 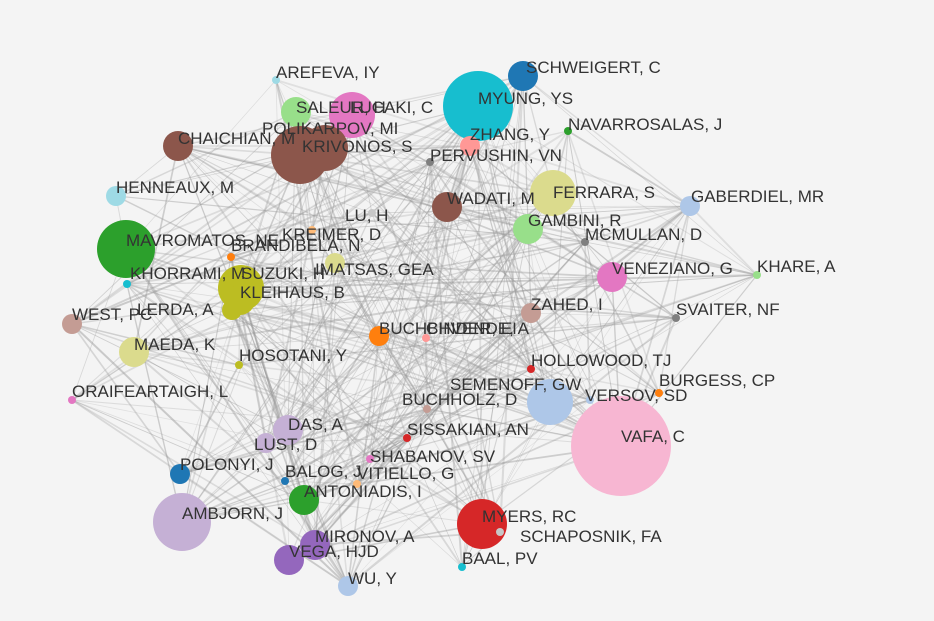 What do you see at coordinates (636, 395) in the screenshot?
I see `node-label: VERSOV, SD` at bounding box center [636, 395].